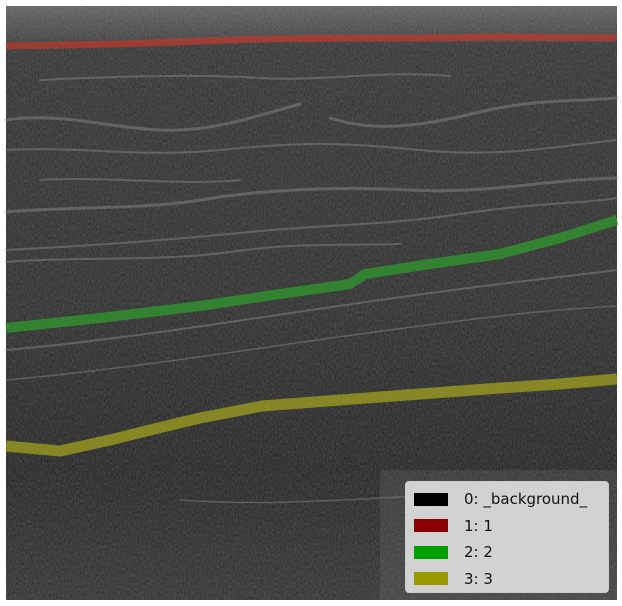 This screenshot has width=622, height=606. I want to click on legend-item: 0: _background_, so click(507, 499).